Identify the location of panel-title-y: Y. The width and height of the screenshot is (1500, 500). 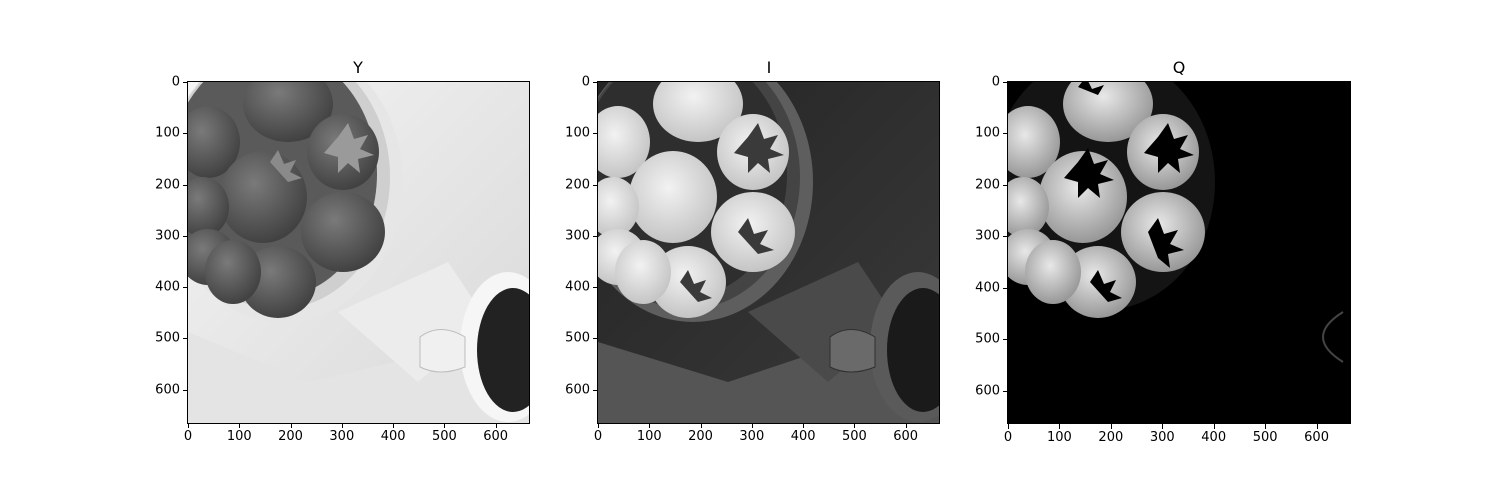
(358, 67).